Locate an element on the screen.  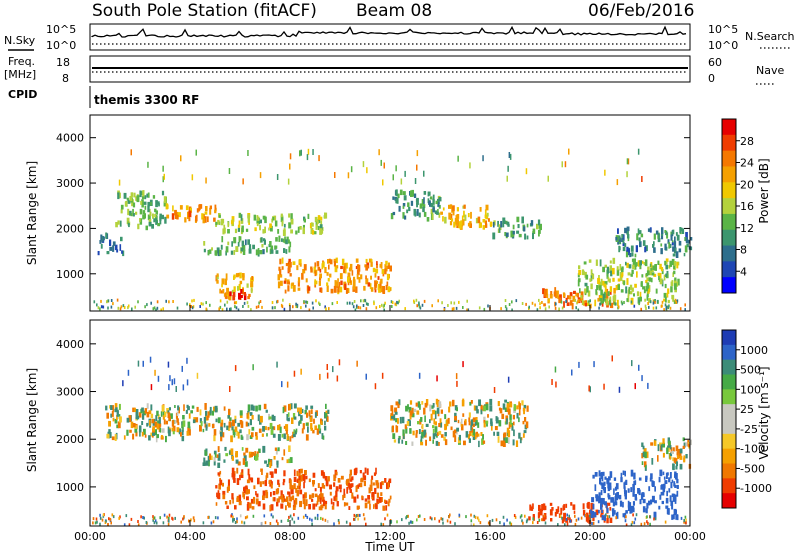
nsky-left-tick: 10^5 is located at coordinates (61, 29).